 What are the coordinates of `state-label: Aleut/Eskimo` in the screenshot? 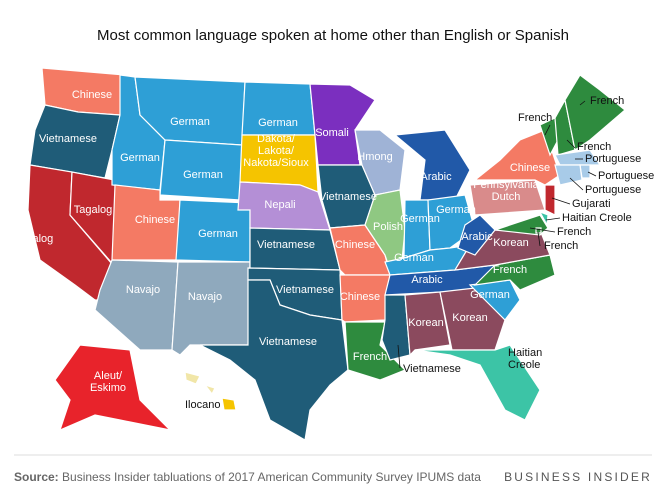 It's located at (108, 382).